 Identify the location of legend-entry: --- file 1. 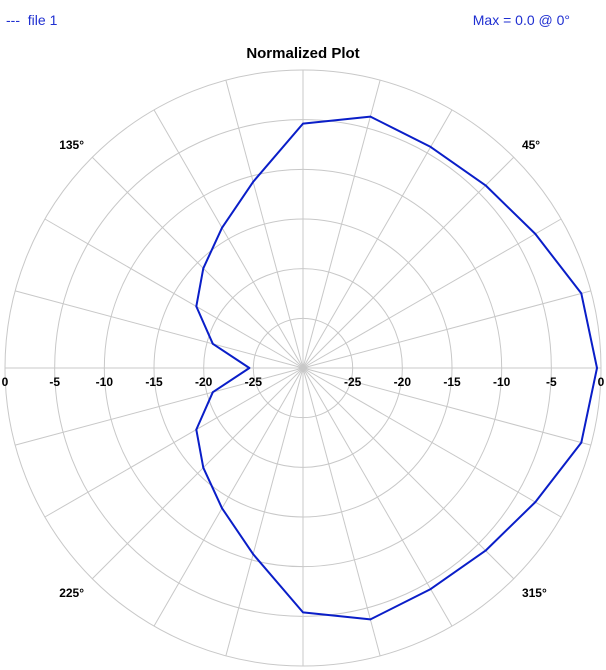
(31, 20).